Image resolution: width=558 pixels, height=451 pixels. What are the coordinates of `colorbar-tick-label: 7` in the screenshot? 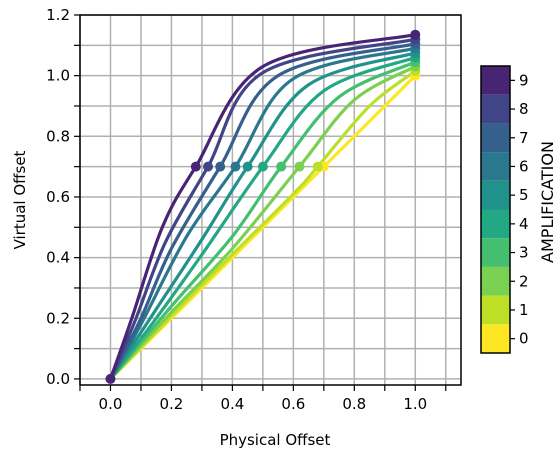 It's located at (524, 138).